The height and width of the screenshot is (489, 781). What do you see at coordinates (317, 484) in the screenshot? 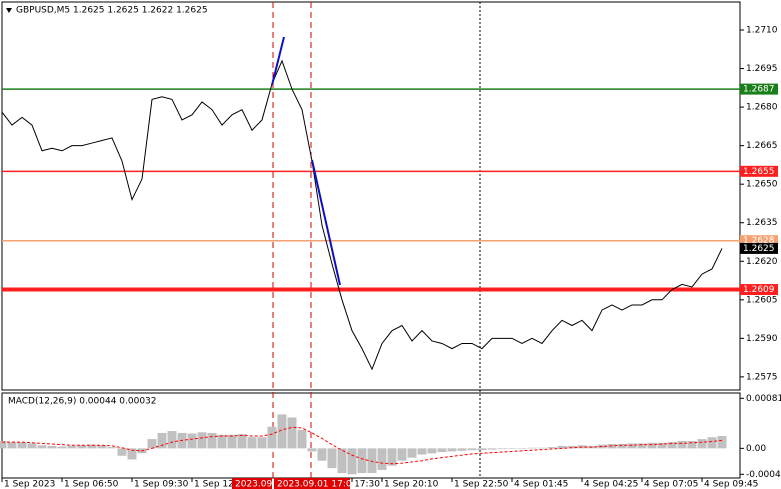
I see `annotation: 2023.09.01 17:00` at bounding box center [317, 484].